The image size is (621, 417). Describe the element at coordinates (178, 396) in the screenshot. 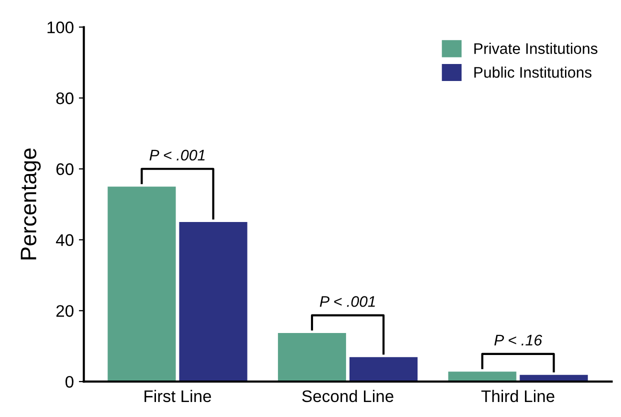

I see `x-tick-label: First Line` at that location.